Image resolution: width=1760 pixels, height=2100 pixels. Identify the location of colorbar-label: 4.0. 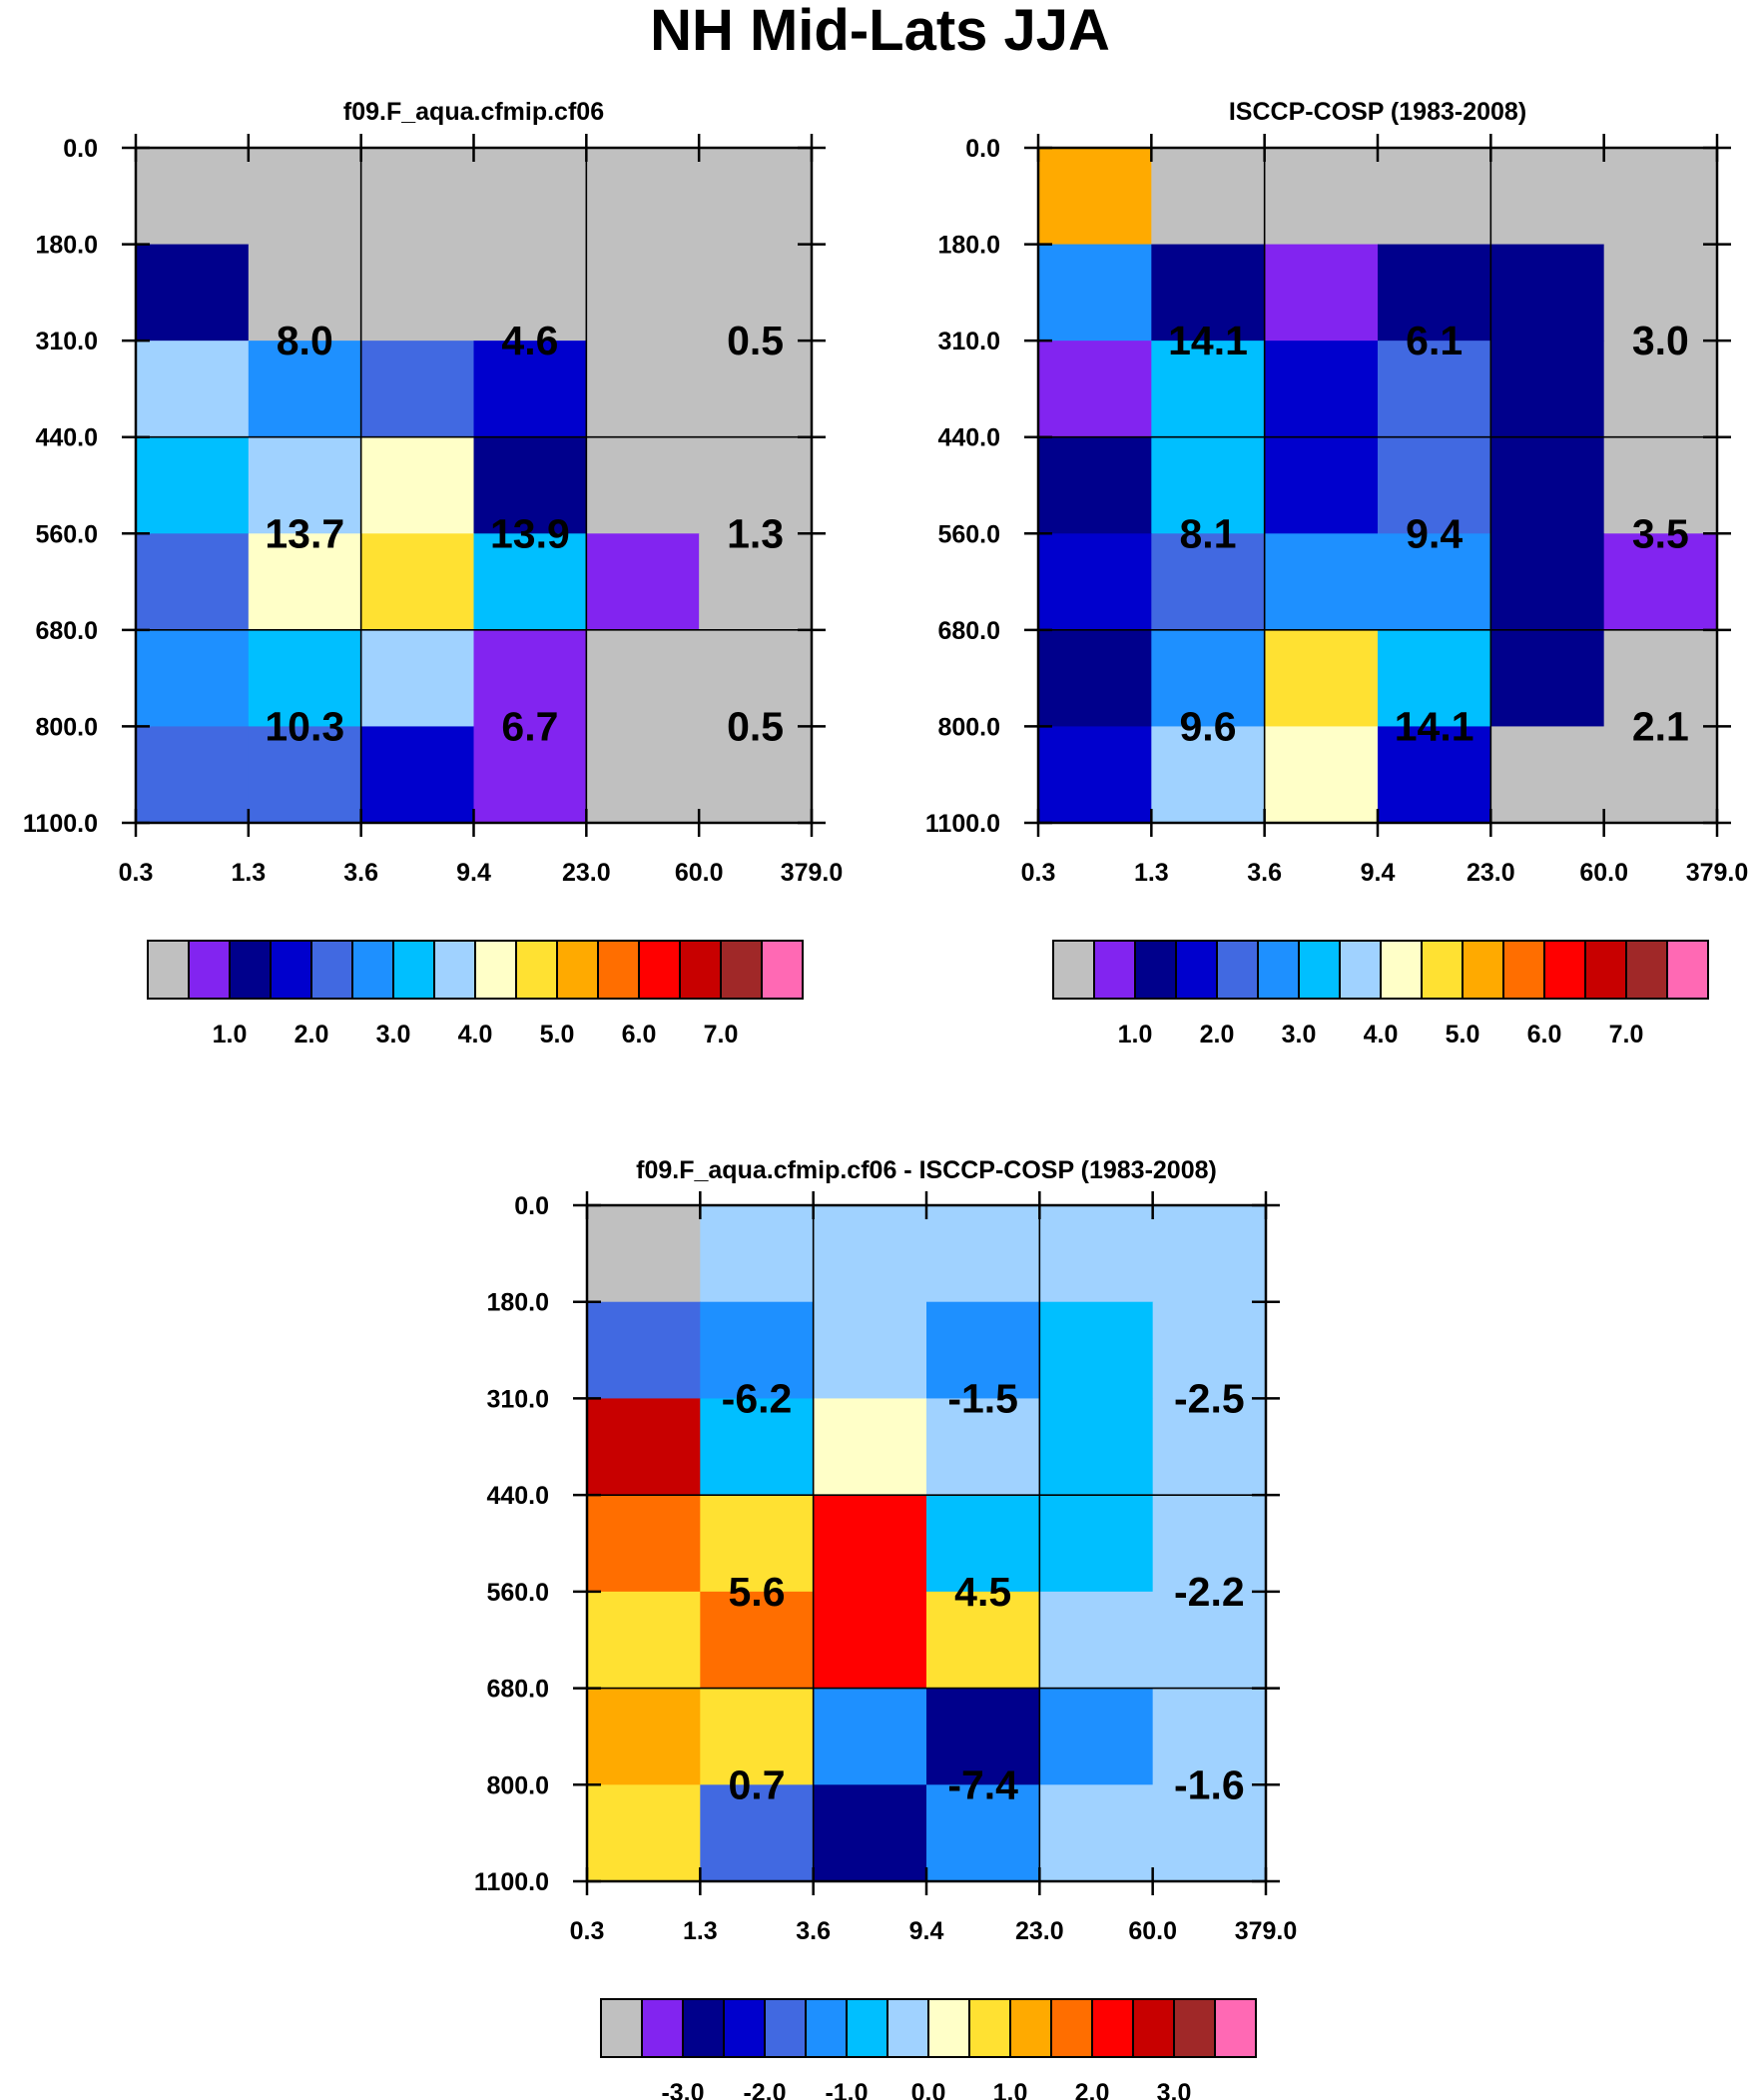
(1381, 1035).